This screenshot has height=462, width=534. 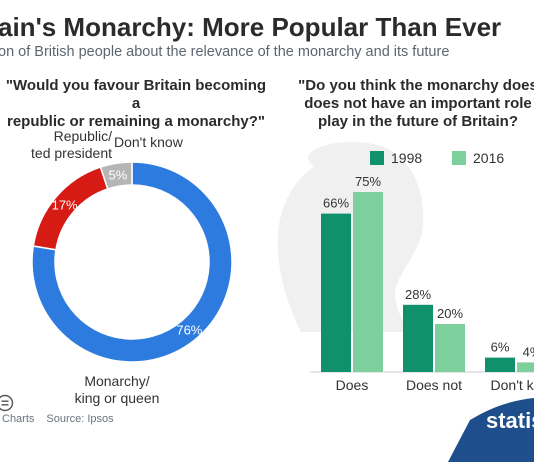 I want to click on credit-text: Charts, so click(x=18, y=419).